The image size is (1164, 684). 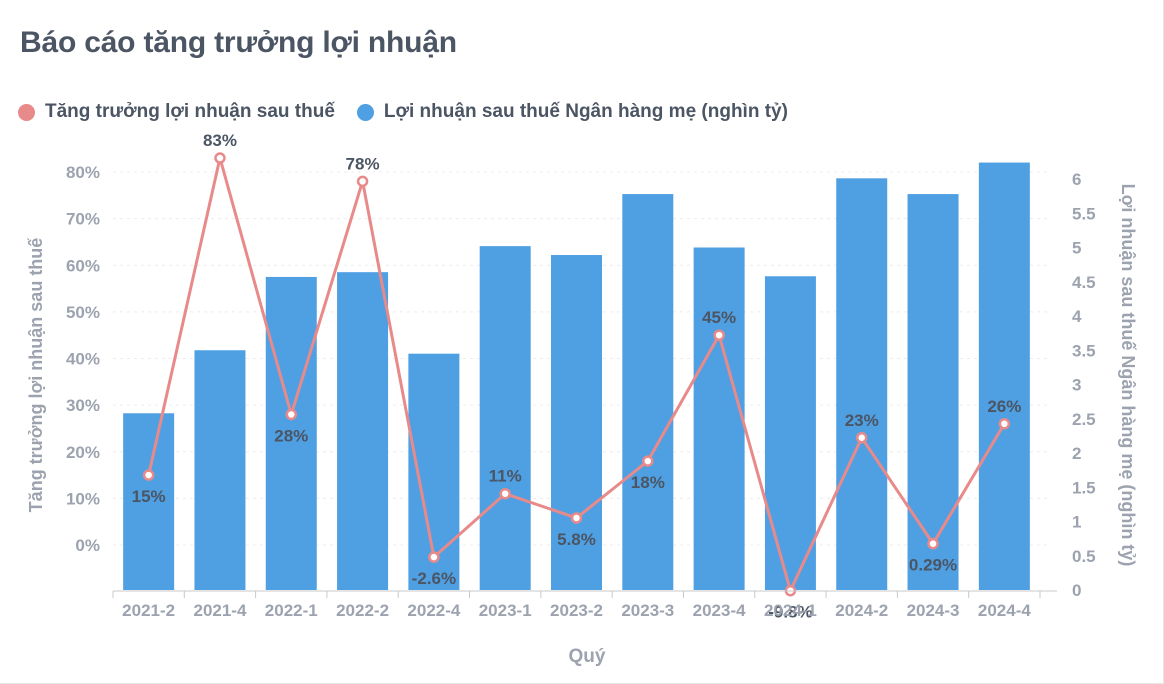 I want to click on growth-data-label: -9.8%, so click(x=790, y=612).